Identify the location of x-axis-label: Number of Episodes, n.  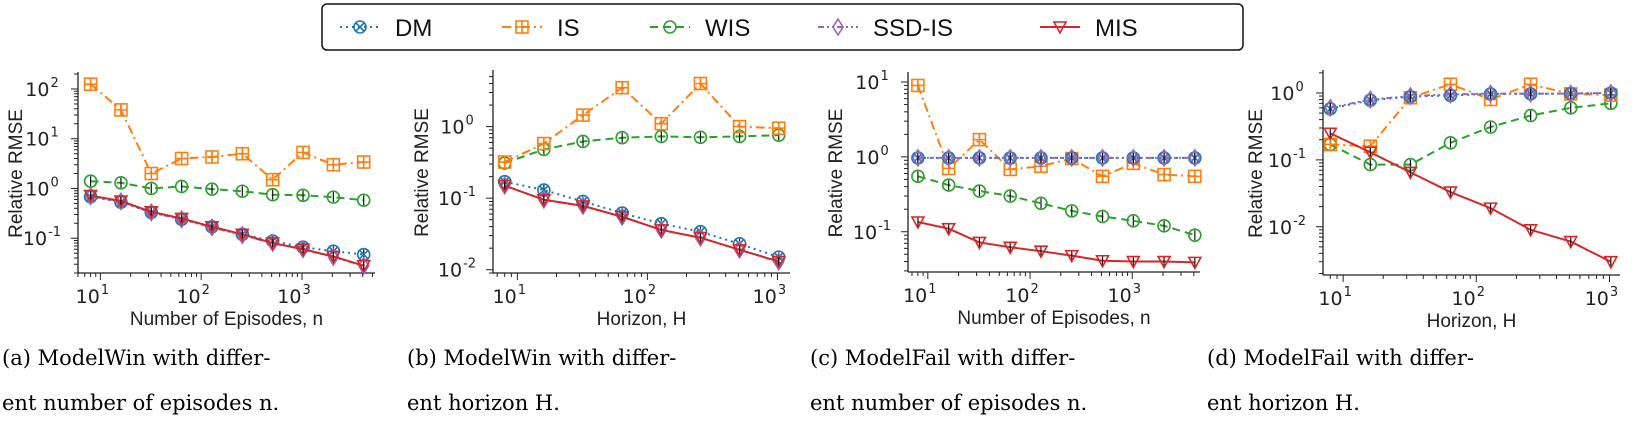
(1053, 318).